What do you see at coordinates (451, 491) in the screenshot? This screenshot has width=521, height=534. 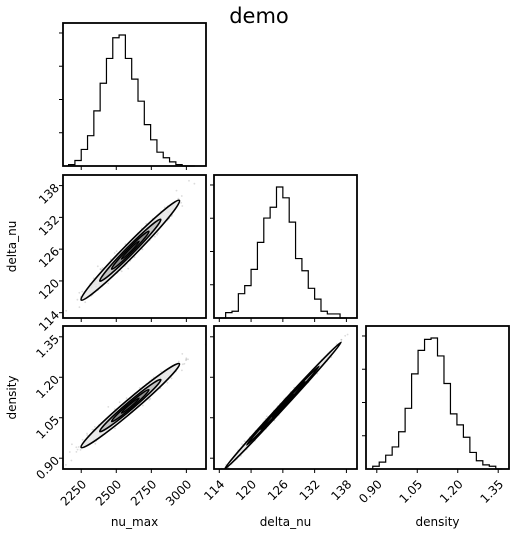 I see `x-tick-label-density: 1.20` at bounding box center [451, 491].